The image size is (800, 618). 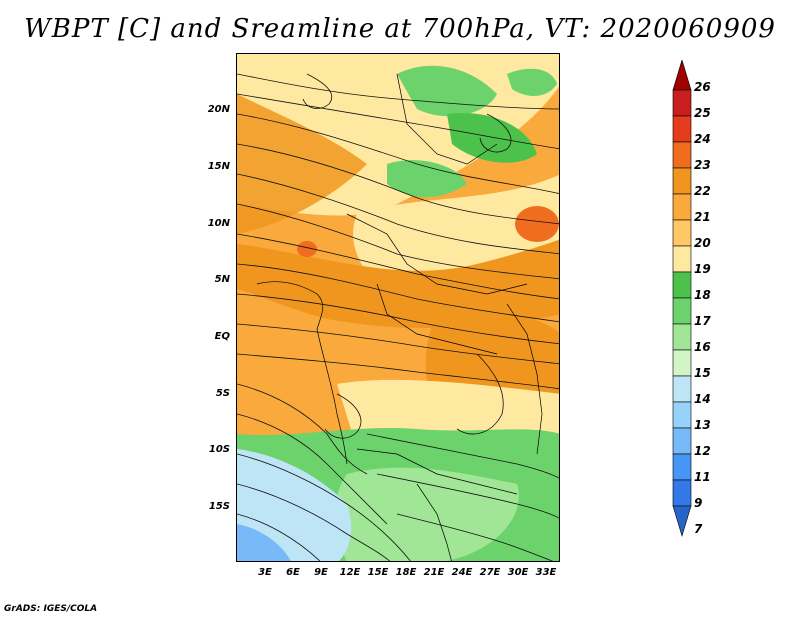 What do you see at coordinates (682, 75) in the screenshot?
I see `colorbar-top-arrow` at bounding box center [682, 75].